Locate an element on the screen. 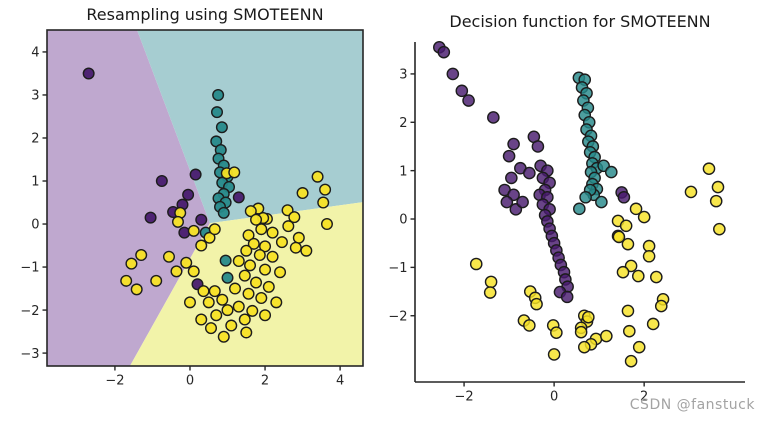 Image resolution: width=760 pixels, height=425 pixels. watermark: CSDN @fanstuck is located at coordinates (692, 405).